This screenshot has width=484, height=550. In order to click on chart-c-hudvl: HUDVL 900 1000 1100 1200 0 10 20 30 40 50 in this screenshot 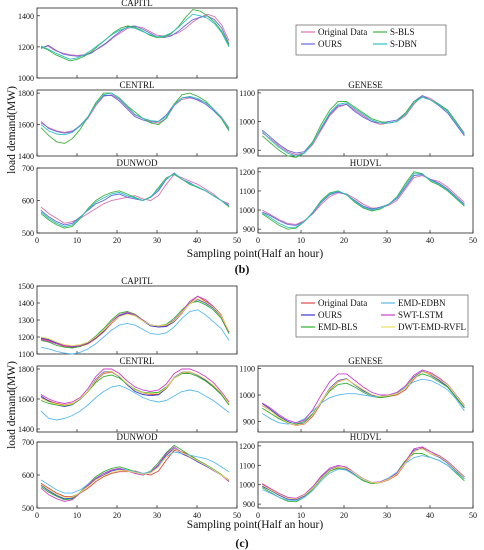, I will do `click(358, 476)`.